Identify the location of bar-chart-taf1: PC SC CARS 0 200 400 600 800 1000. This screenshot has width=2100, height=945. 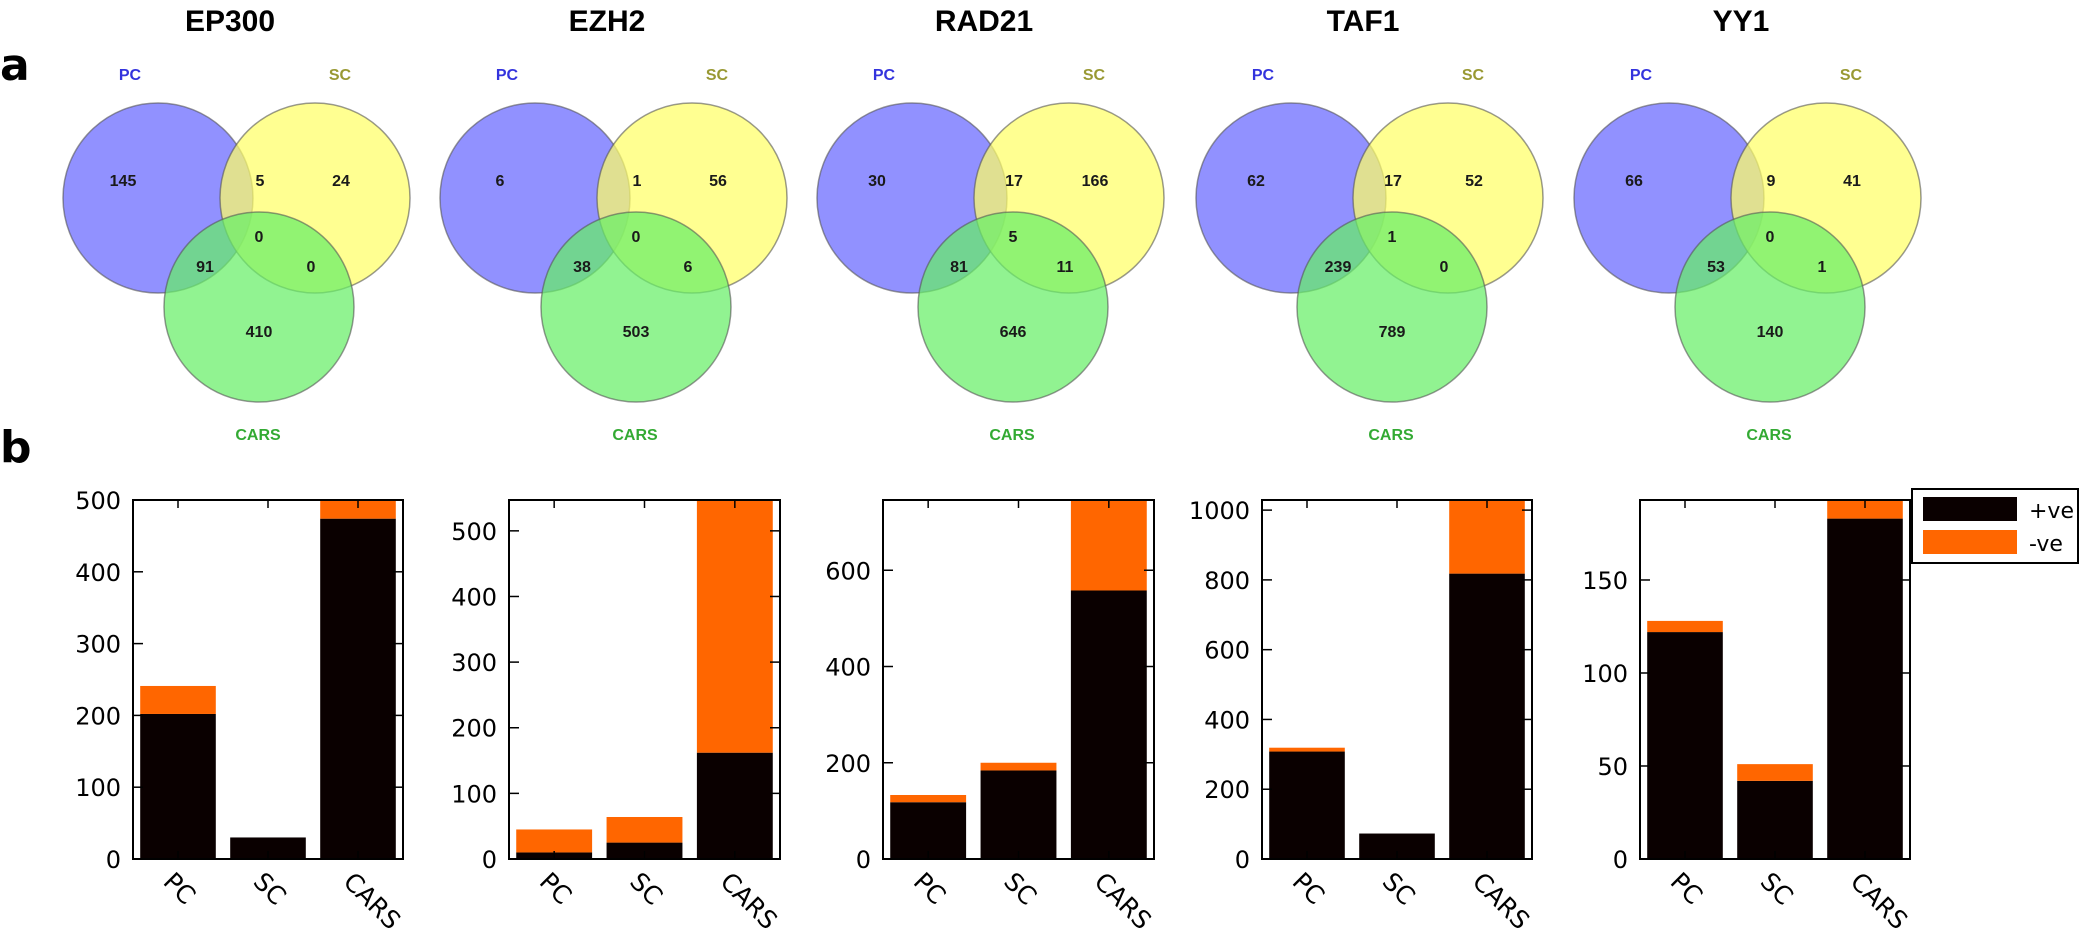
(1362, 716).